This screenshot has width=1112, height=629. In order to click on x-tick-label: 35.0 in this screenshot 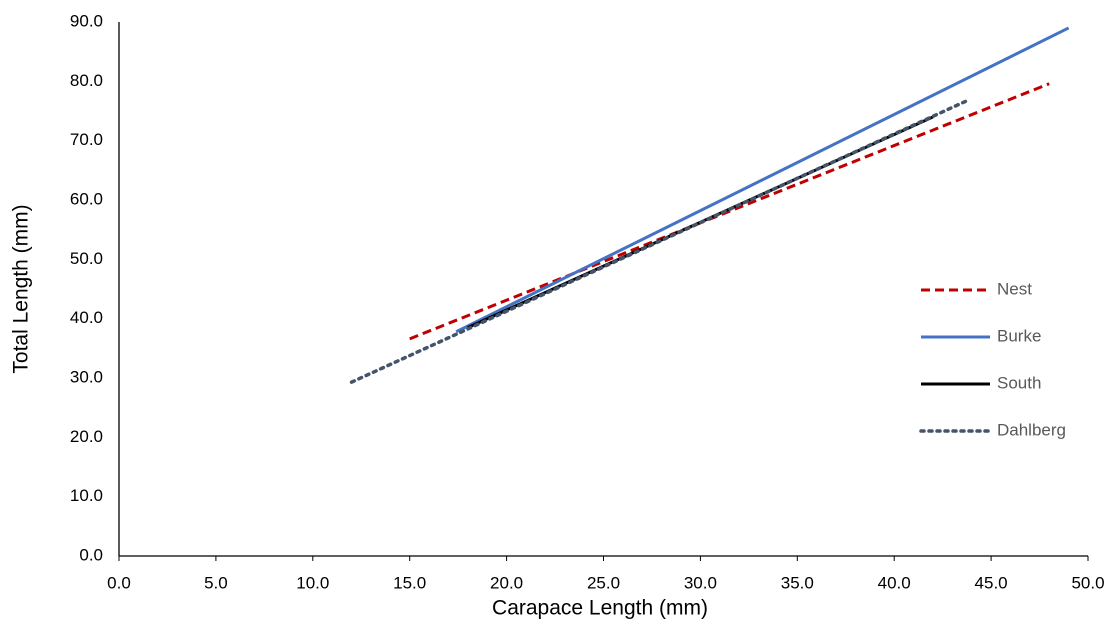, I will do `click(797, 582)`.